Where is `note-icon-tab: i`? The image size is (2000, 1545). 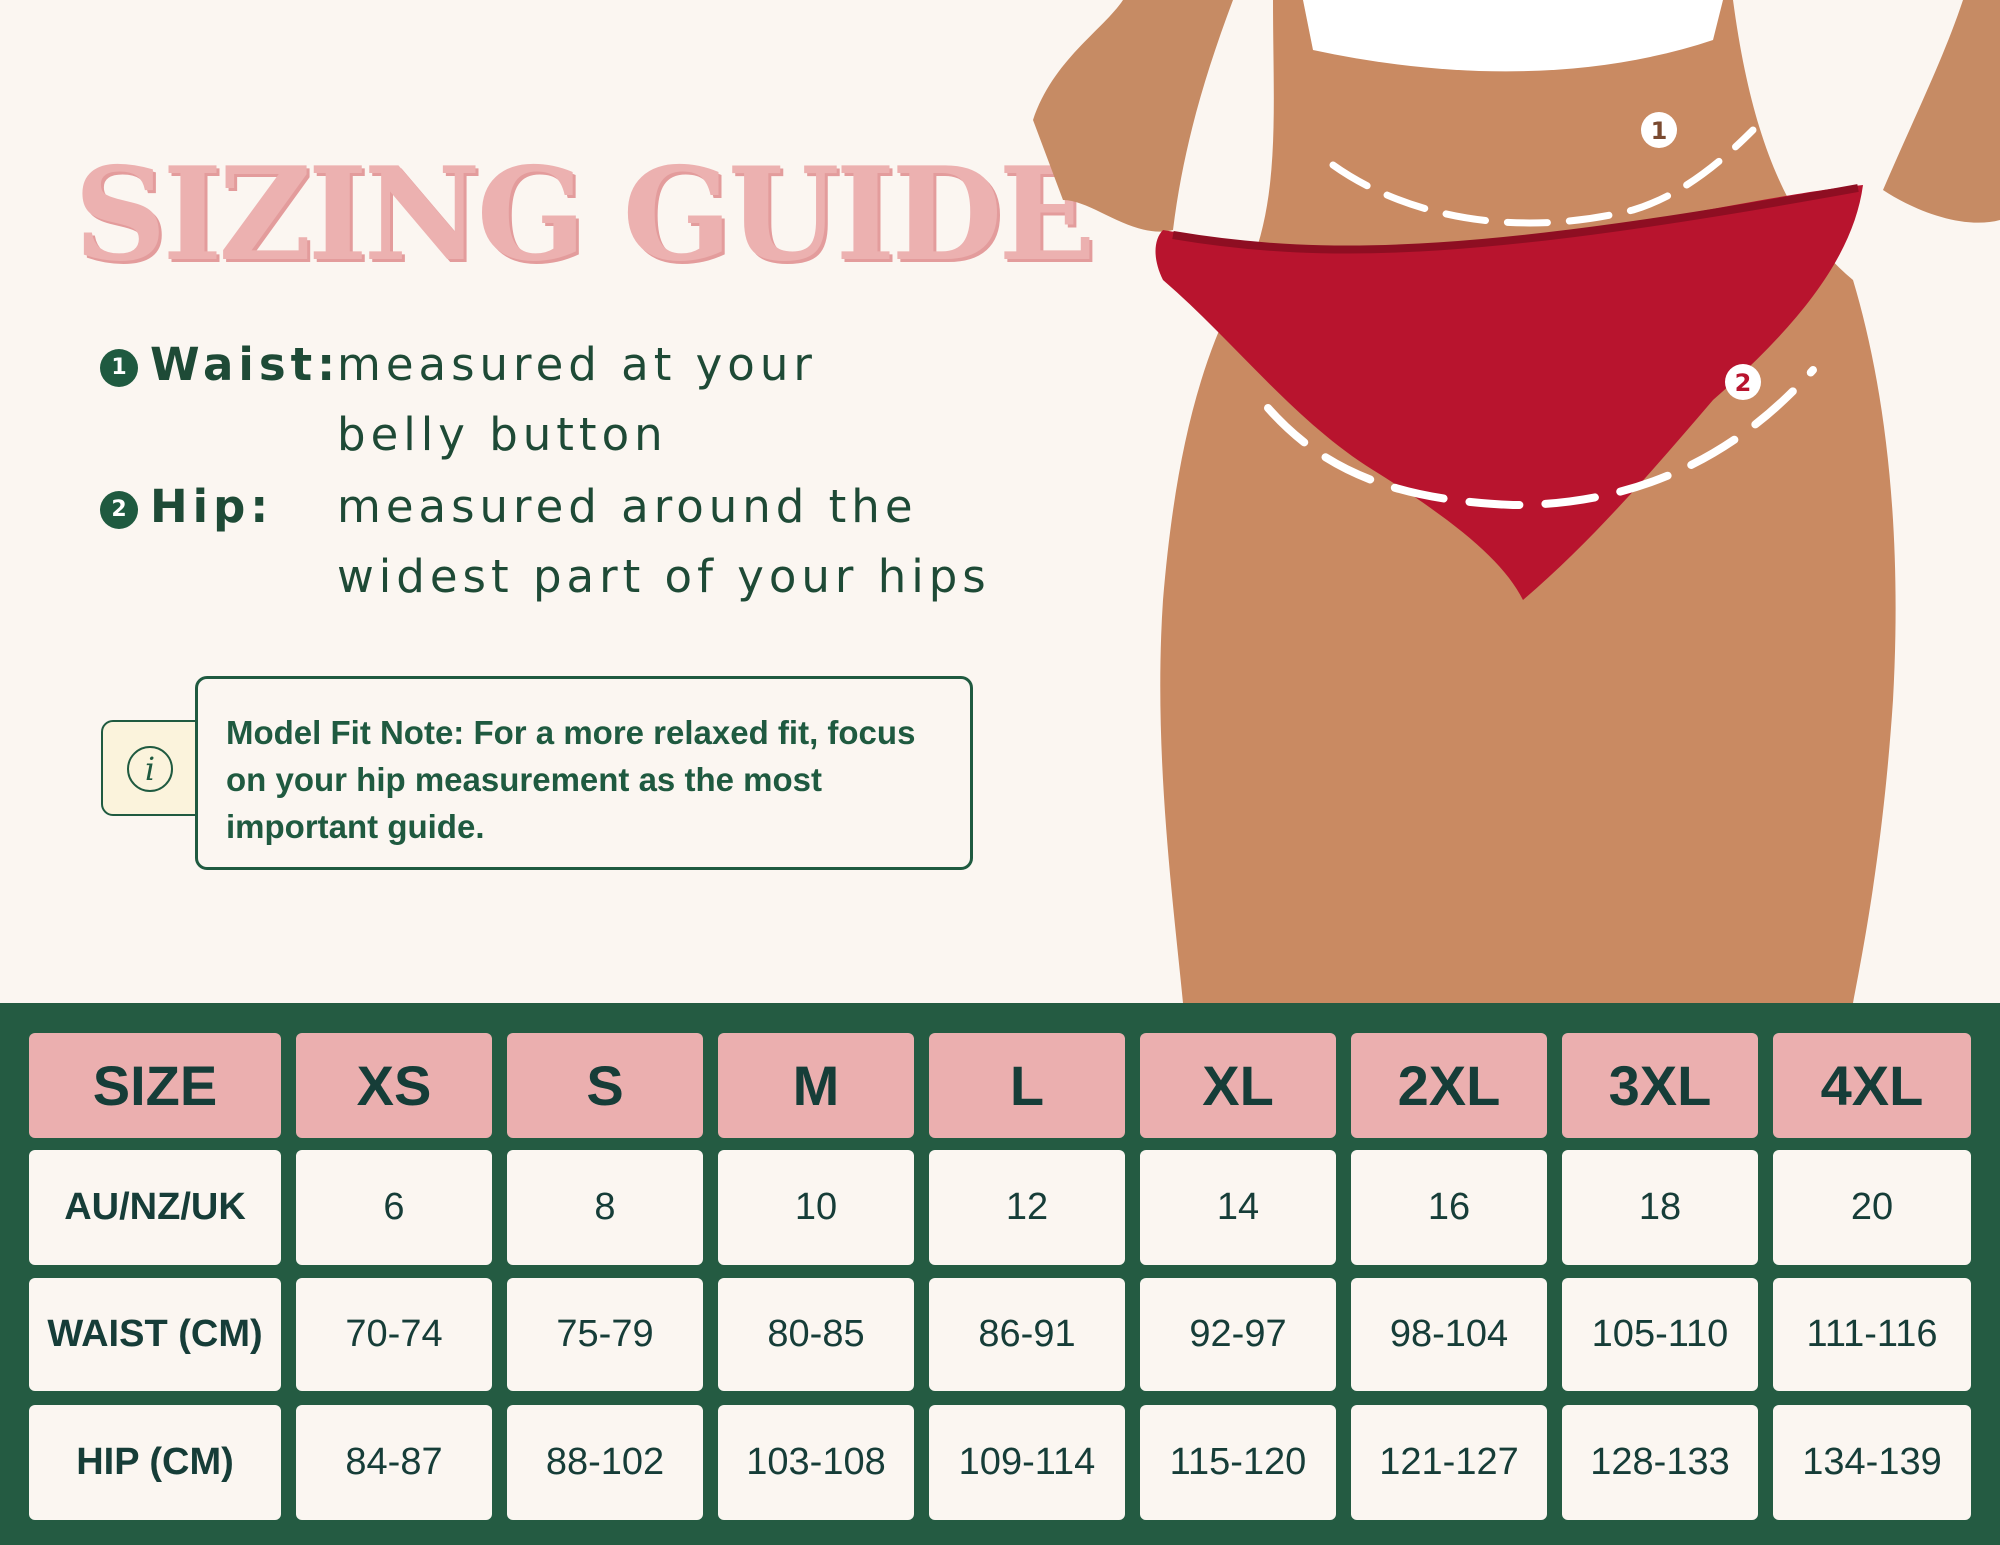
note-icon-tab: i is located at coordinates (151, 768).